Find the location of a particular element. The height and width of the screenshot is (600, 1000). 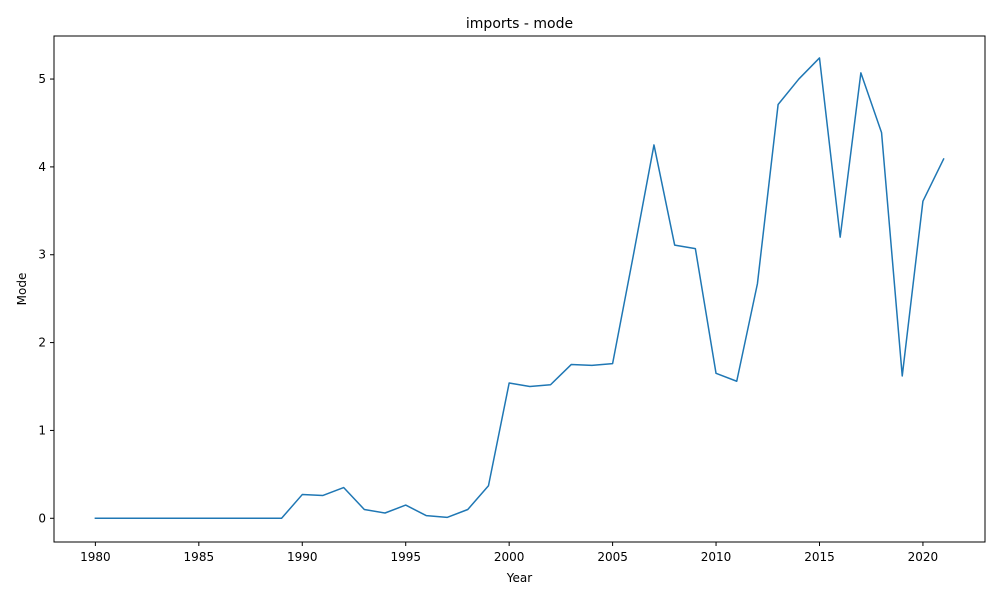

x-tick-label: 2005 is located at coordinates (612, 557).